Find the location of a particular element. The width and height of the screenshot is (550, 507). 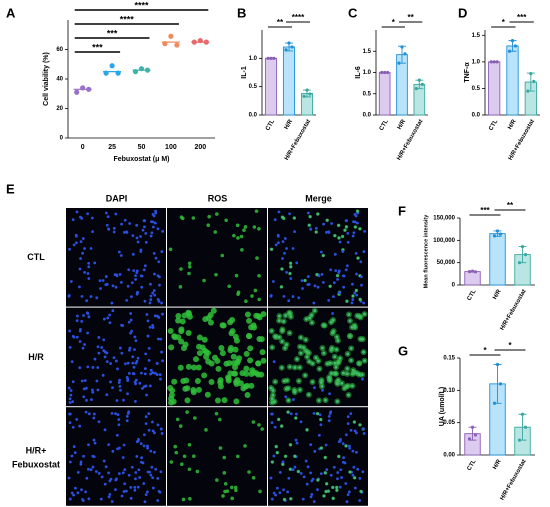

sig-label: *** is located at coordinates (485, 210).